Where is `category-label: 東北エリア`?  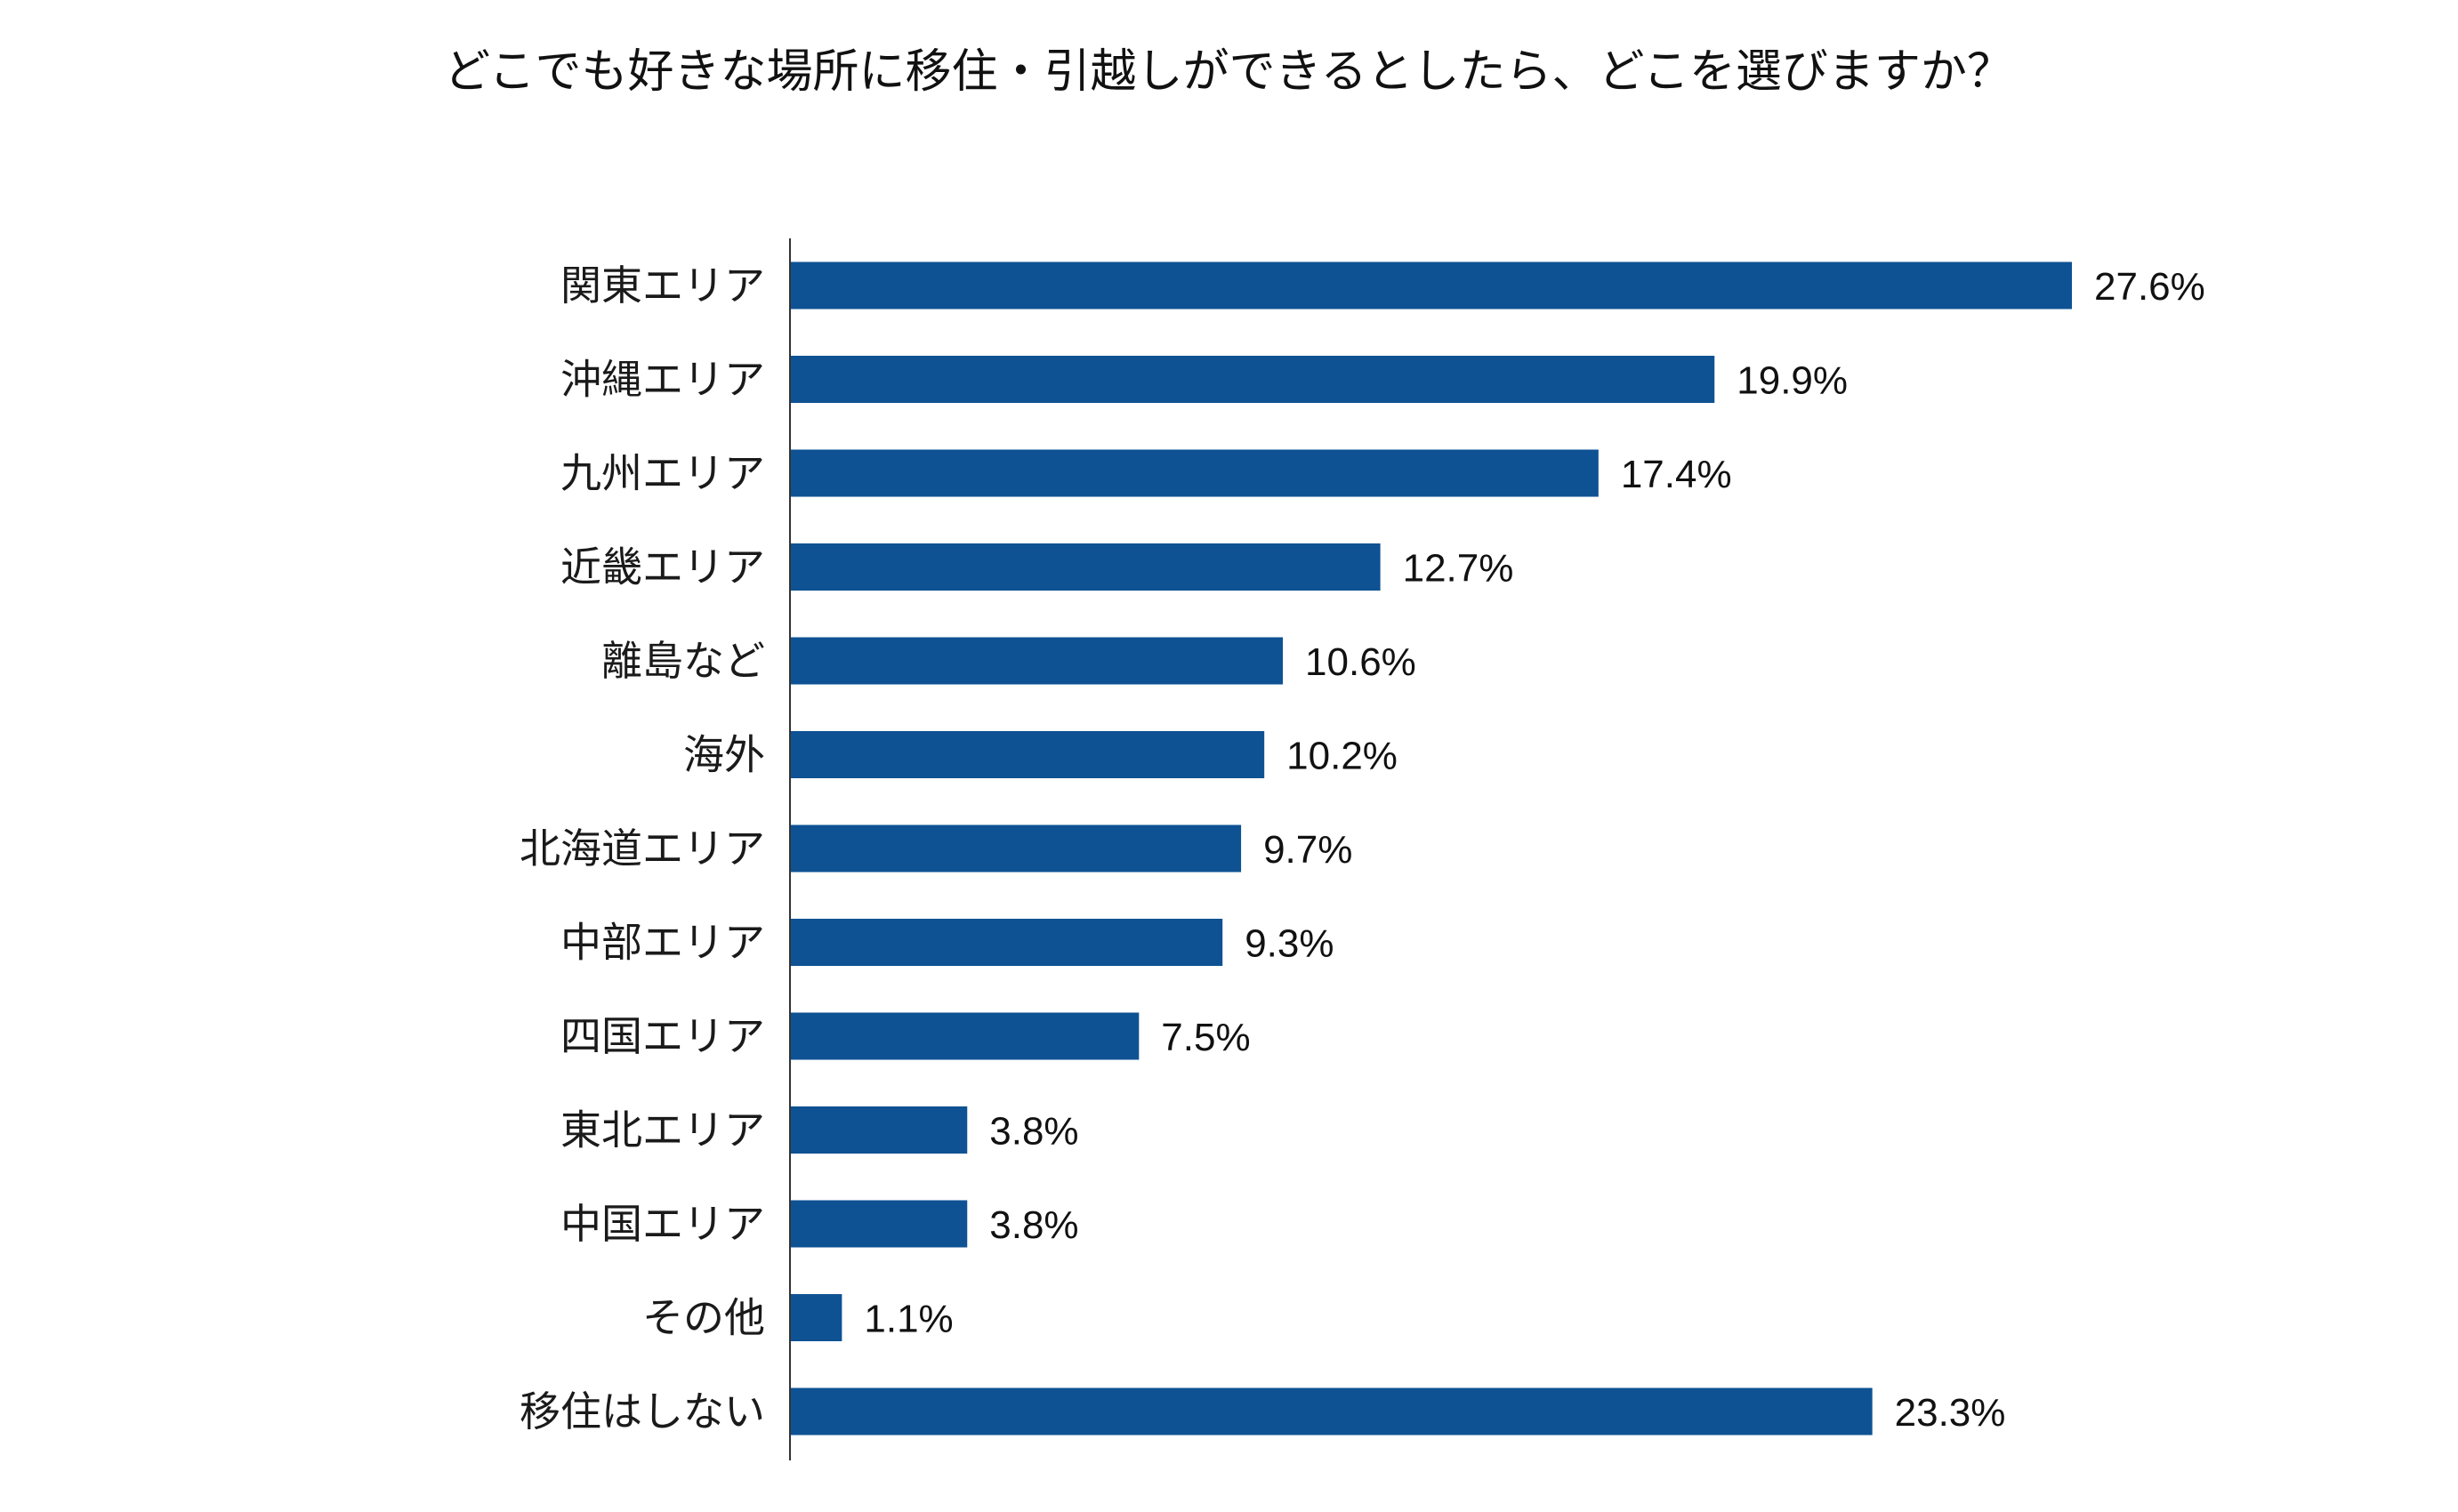
category-label: 東北エリア is located at coordinates (662, 1130).